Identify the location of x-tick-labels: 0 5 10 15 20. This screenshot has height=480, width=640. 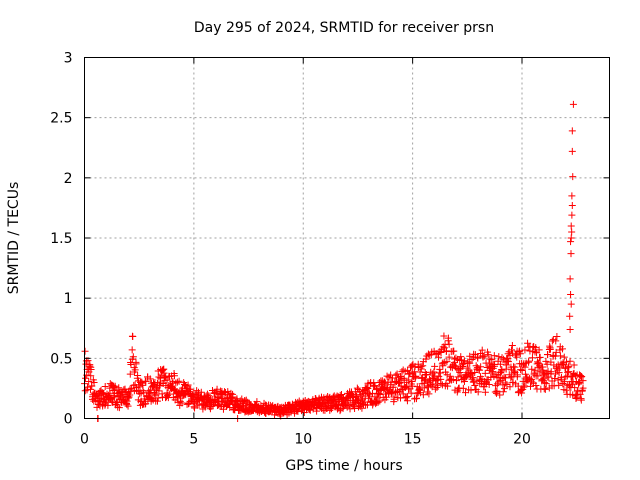
(305, 440).